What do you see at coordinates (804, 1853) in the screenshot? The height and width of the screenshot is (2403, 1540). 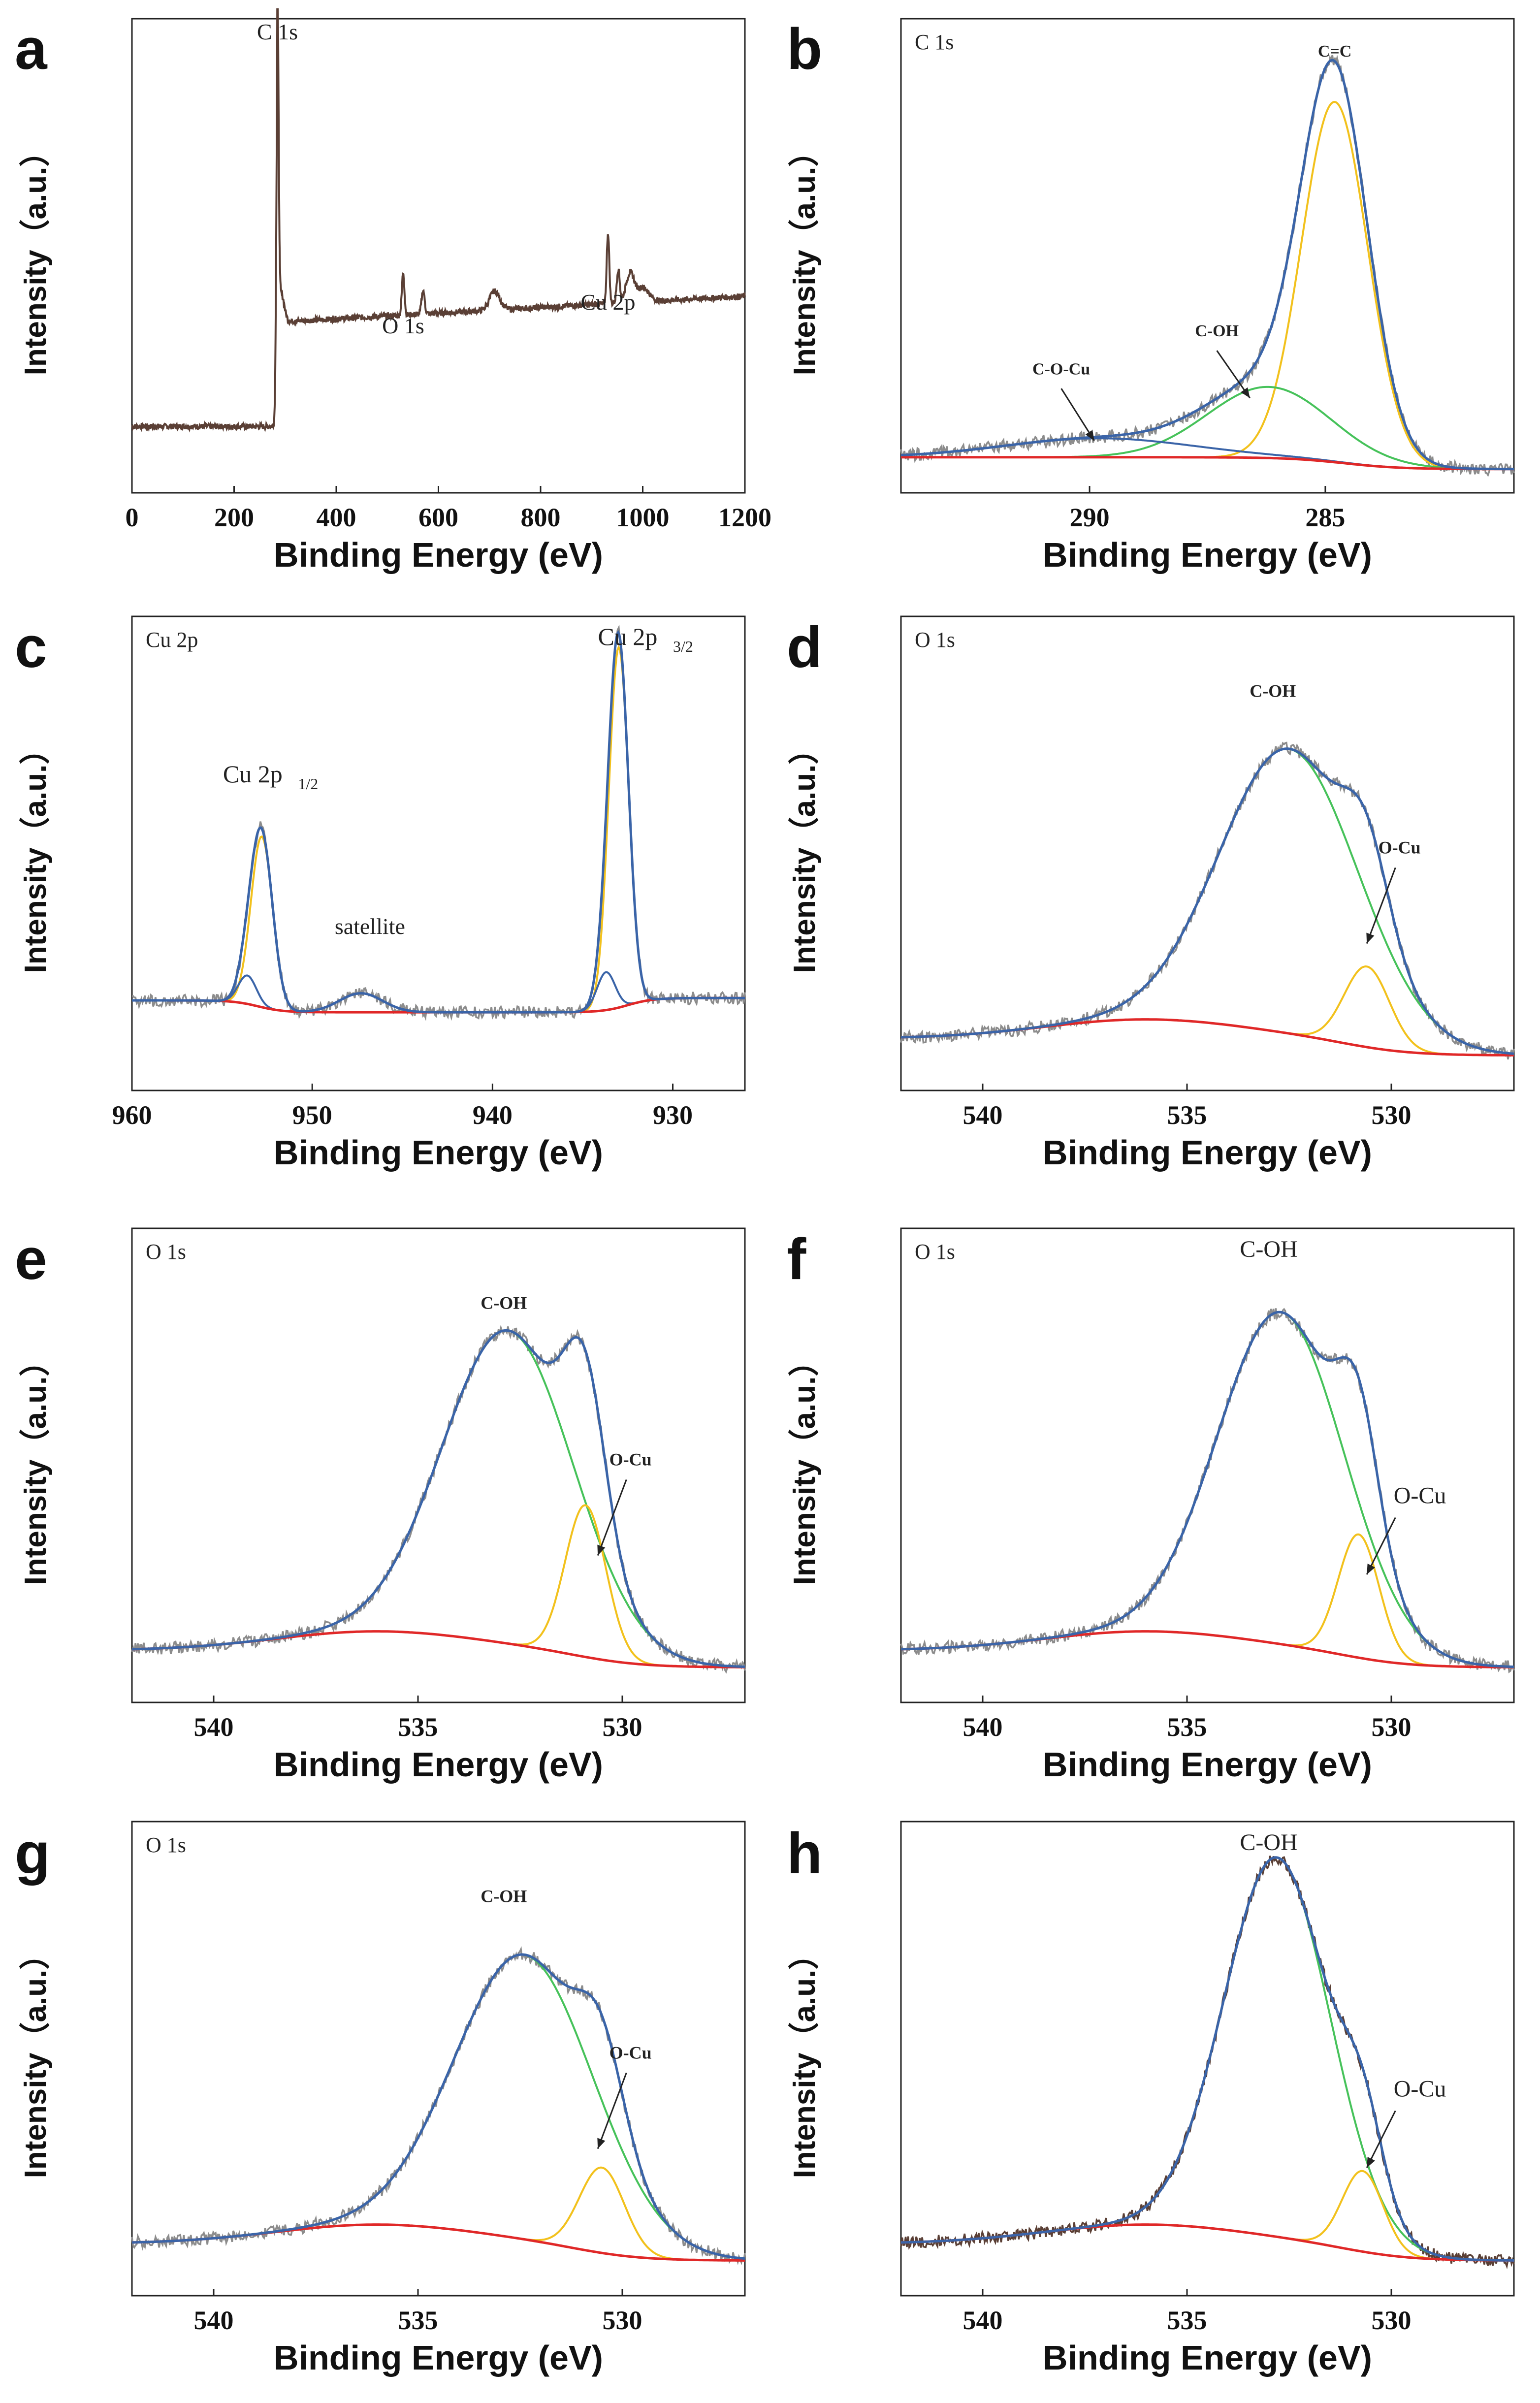 I see `panel-letter: h` at bounding box center [804, 1853].